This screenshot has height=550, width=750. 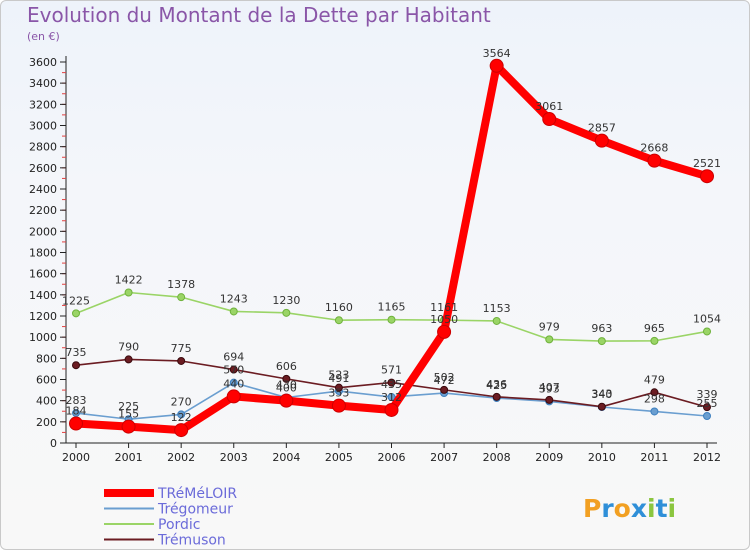 What do you see at coordinates (286, 388) in the screenshot?
I see `data-label-tremeloir: 400` at bounding box center [286, 388].